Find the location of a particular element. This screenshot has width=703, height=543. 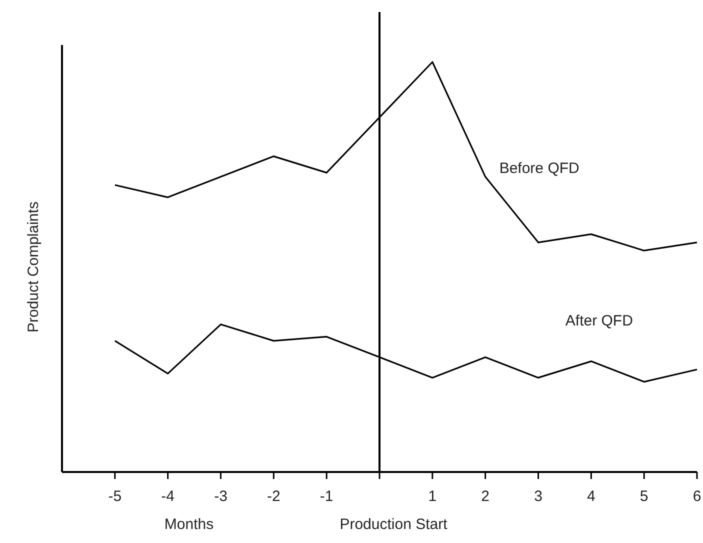

x-tick-label: -1 is located at coordinates (327, 496).